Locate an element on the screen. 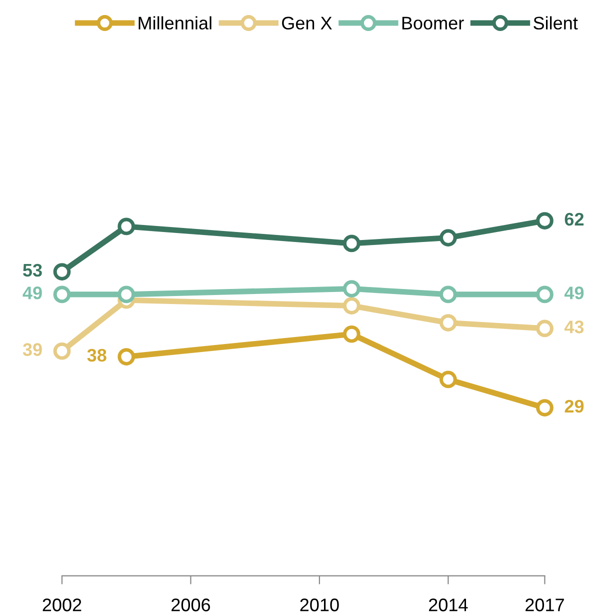 The height and width of the screenshot is (616, 596). x-tick-label: 2010 is located at coordinates (319, 605).